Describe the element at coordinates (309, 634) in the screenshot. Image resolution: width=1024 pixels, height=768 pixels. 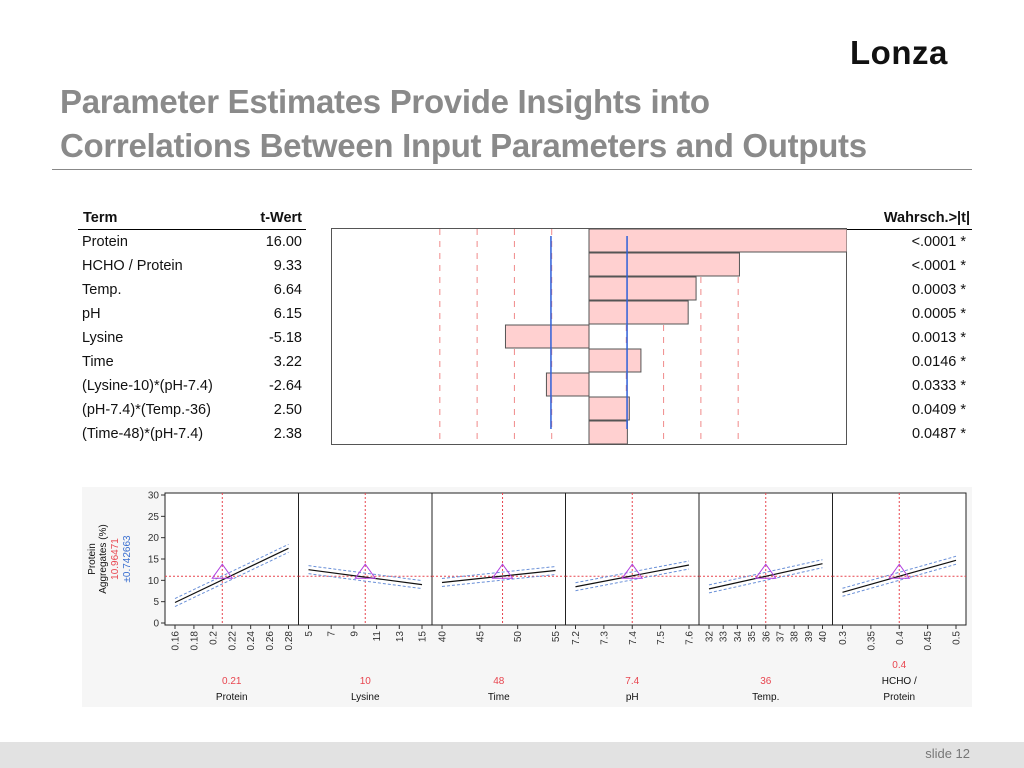
I see `x-tick-label: 5` at that location.